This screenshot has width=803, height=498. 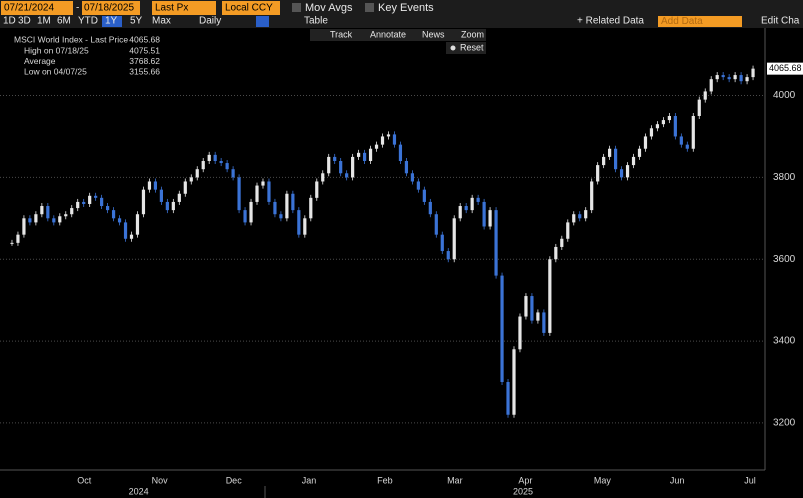 What do you see at coordinates (433, 34) in the screenshot?
I see `tool-button: News` at bounding box center [433, 34].